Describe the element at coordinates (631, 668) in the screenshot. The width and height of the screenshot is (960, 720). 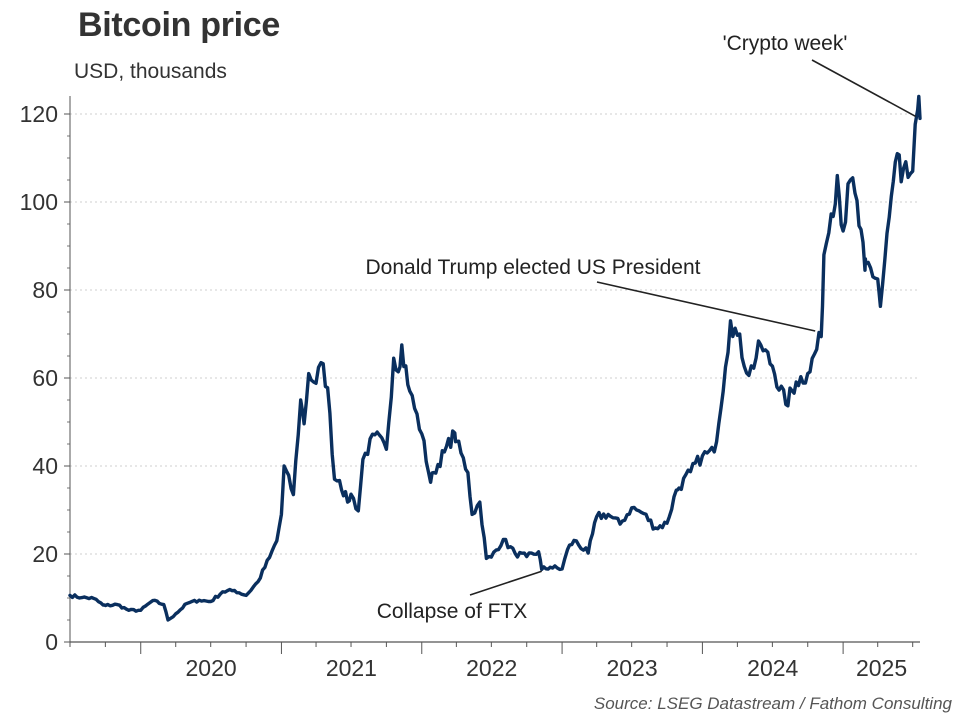
I see `x-tick-label: 2023` at that location.